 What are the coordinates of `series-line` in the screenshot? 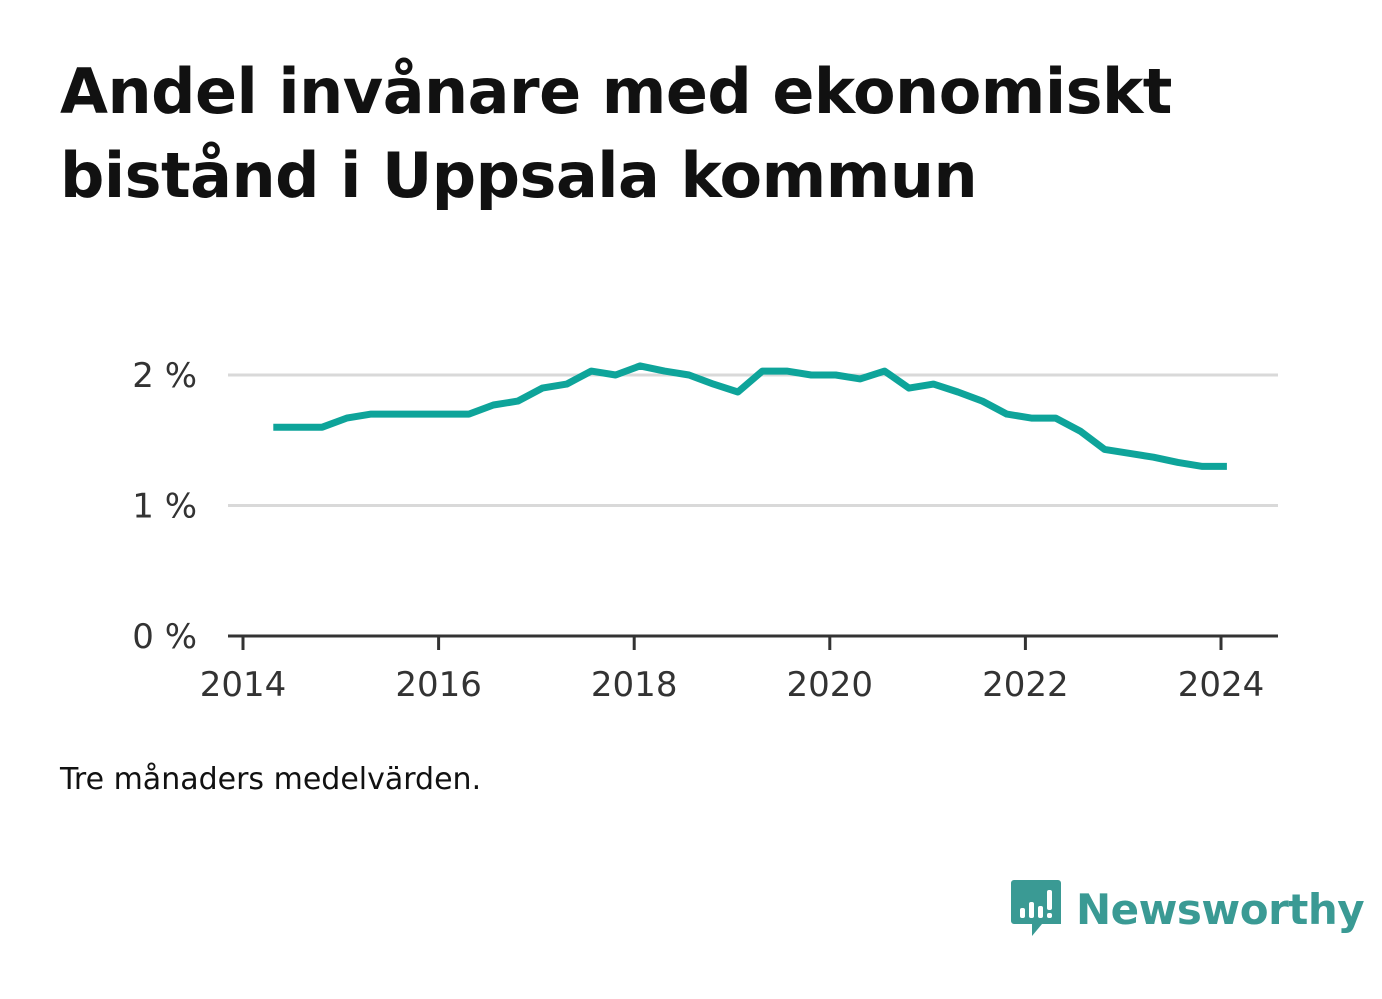 It's located at (750, 416).